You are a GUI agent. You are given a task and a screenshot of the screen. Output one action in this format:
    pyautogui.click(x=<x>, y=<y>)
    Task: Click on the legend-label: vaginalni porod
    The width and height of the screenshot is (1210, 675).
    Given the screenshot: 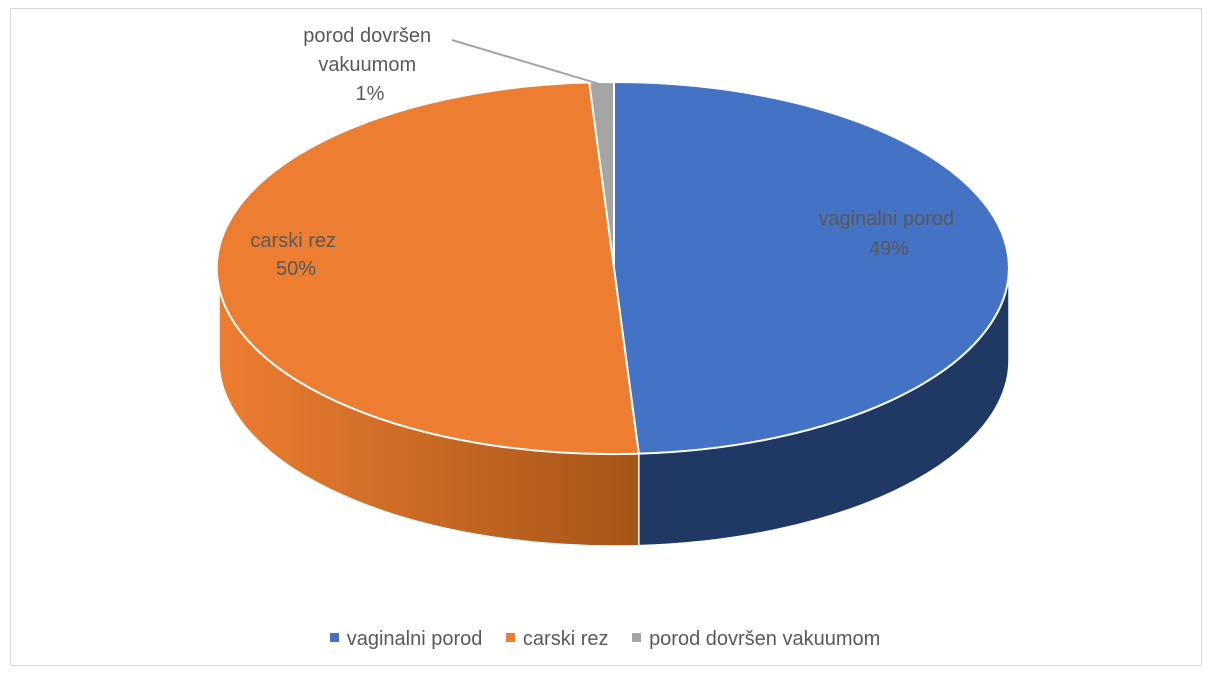 What is the action you would take?
    pyautogui.click(x=414, y=639)
    